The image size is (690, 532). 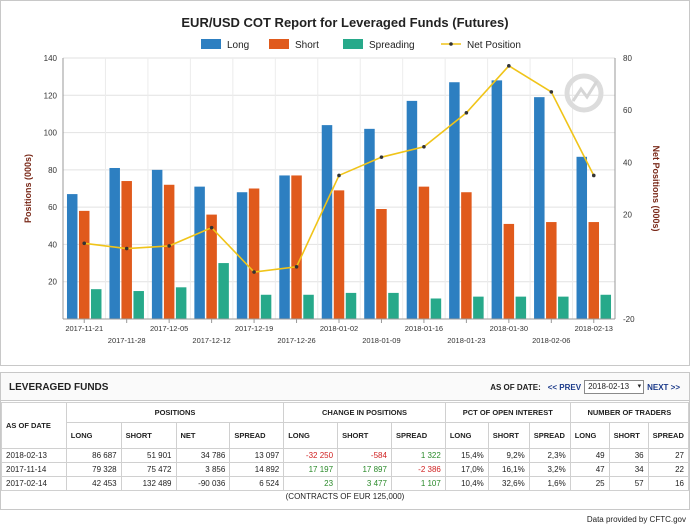 What do you see at coordinates (364, 469) in the screenshot?
I see `cell-change-short: 17 897` at bounding box center [364, 469].